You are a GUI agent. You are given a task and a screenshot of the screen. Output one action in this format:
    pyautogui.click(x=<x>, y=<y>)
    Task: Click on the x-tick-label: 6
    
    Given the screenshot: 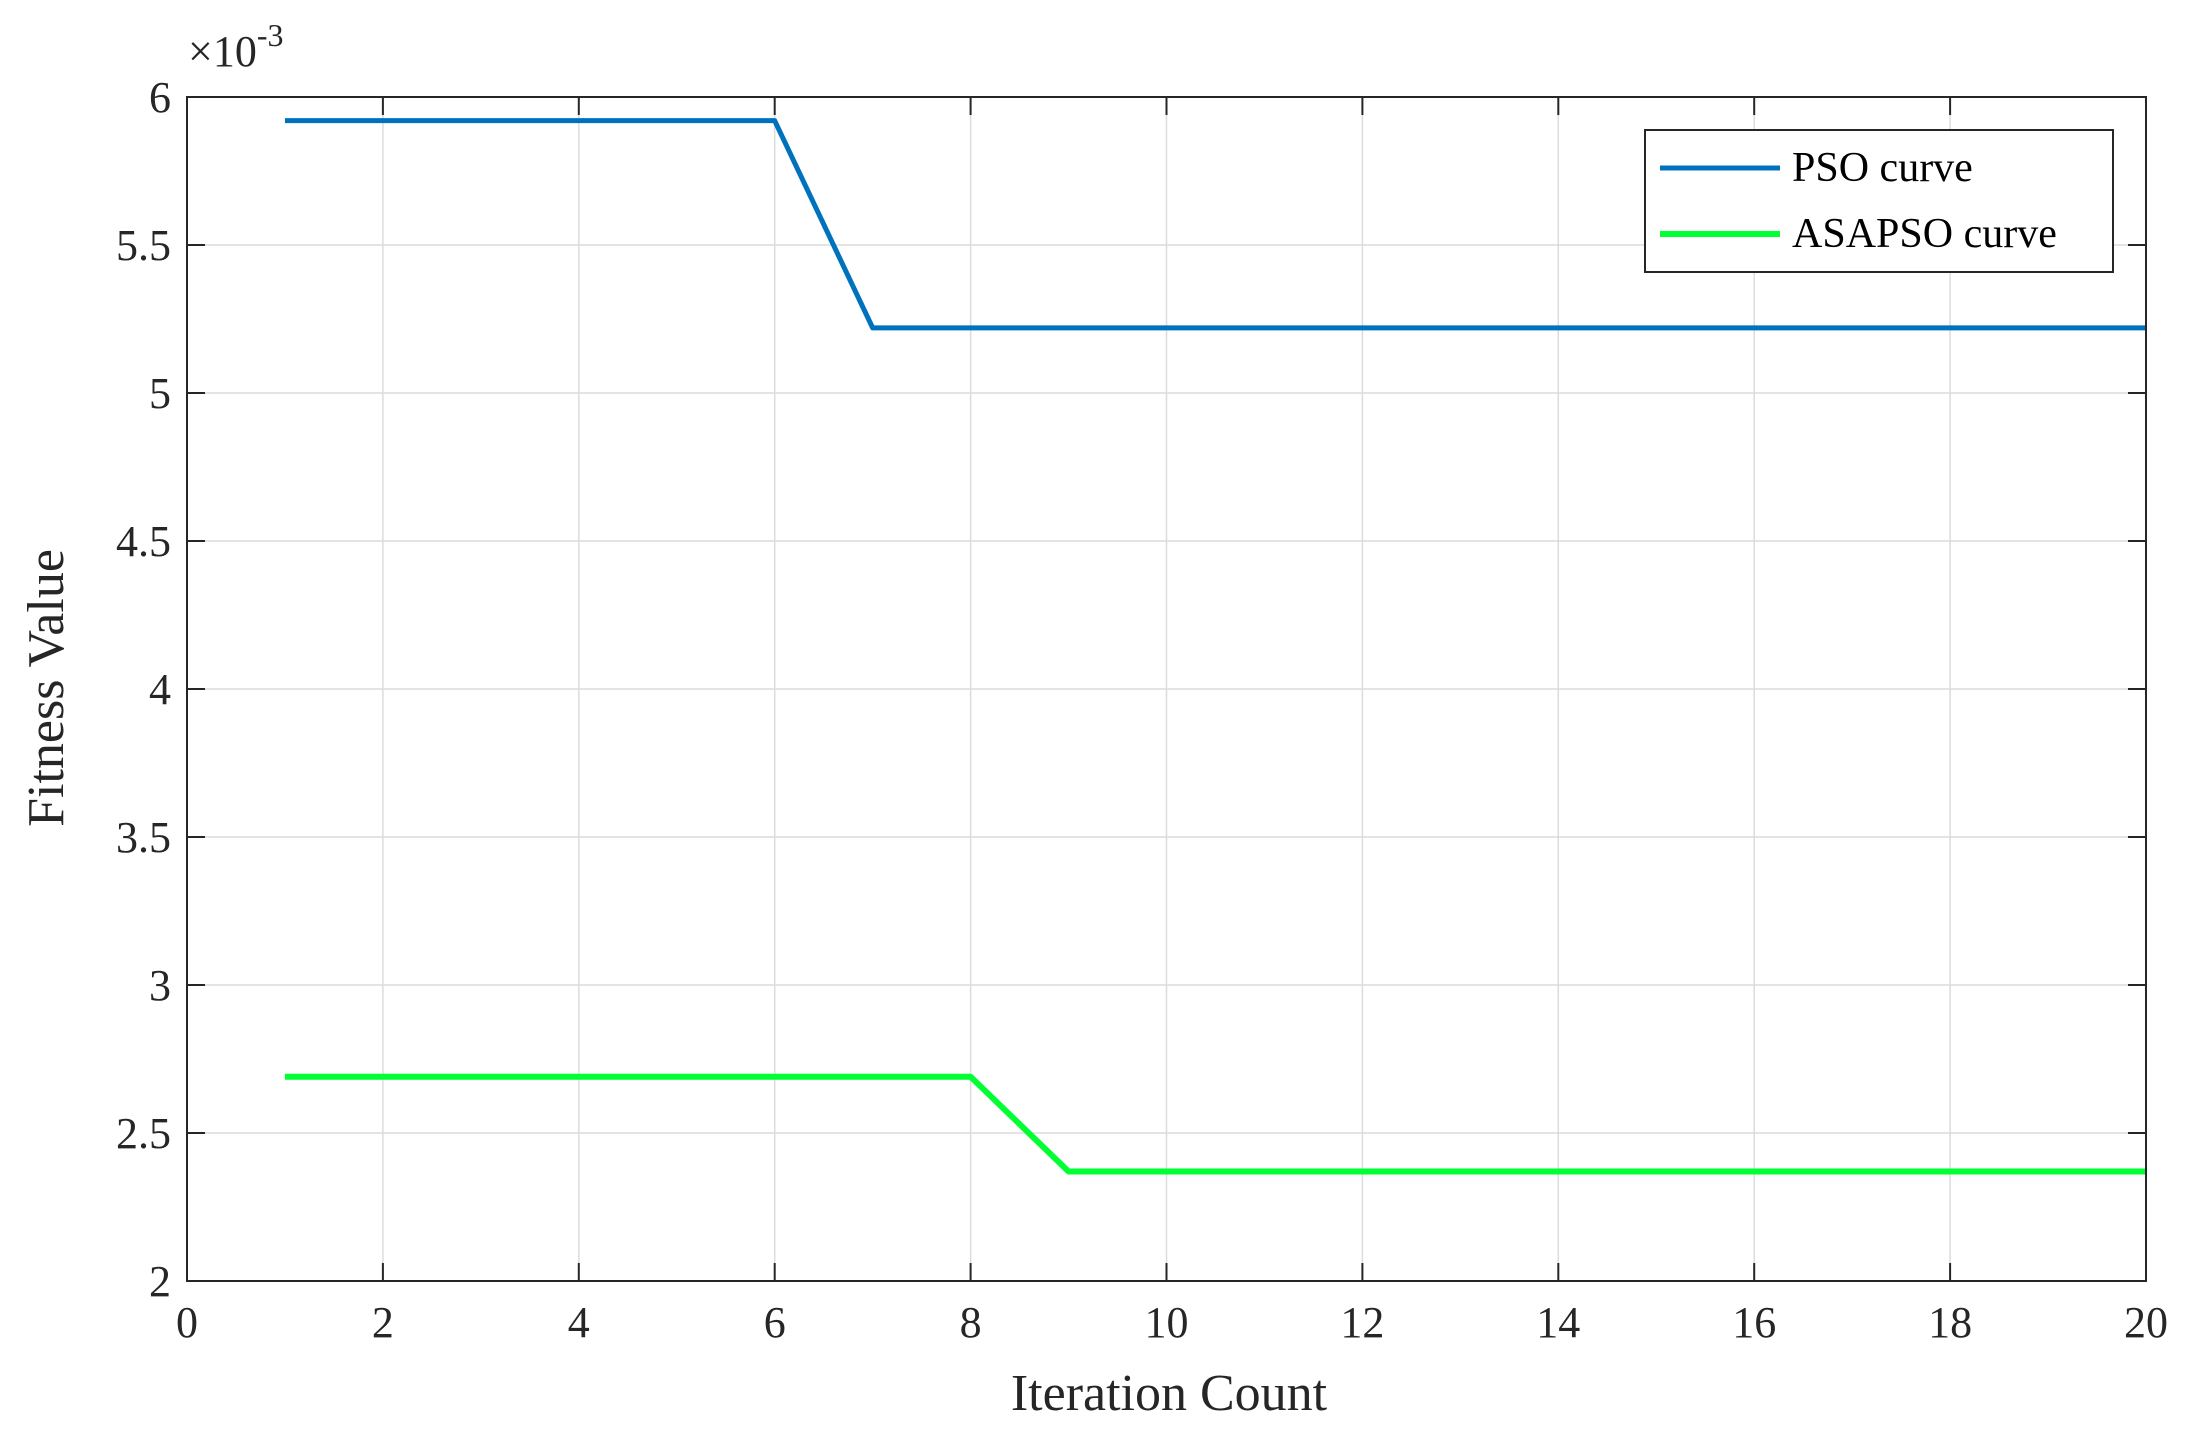 What is the action you would take?
    pyautogui.click(x=775, y=1322)
    